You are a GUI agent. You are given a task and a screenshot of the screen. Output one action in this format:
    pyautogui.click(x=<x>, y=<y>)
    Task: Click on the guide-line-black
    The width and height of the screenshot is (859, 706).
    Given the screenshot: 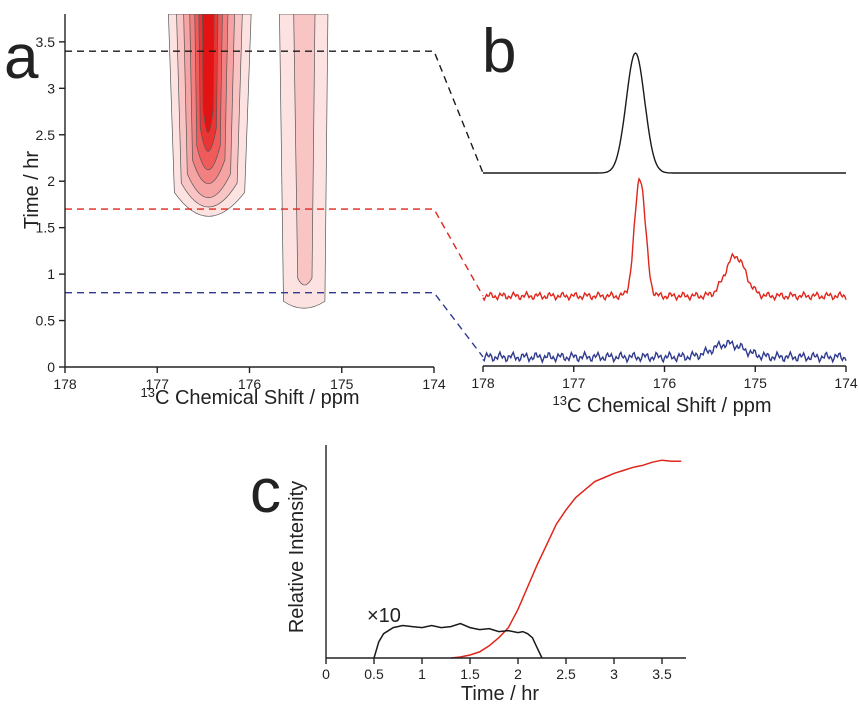 What is the action you would take?
    pyautogui.click(x=274, y=112)
    